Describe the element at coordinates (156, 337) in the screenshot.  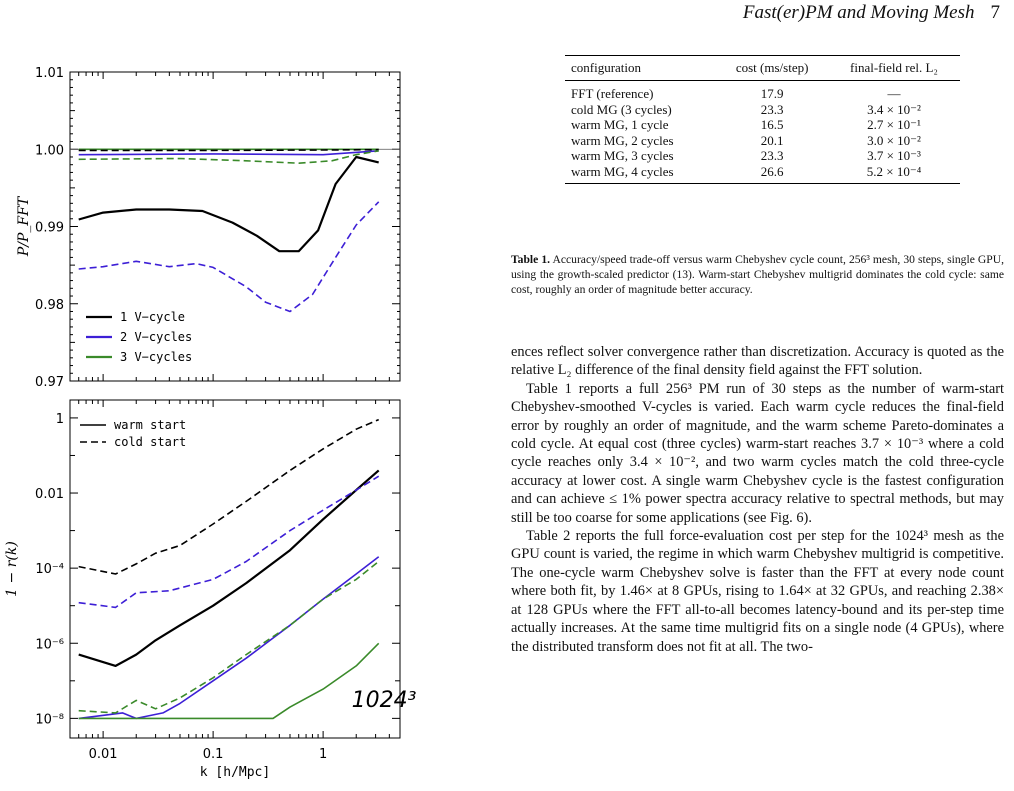
I see `legend-entry: 2 V−cycles` at that location.